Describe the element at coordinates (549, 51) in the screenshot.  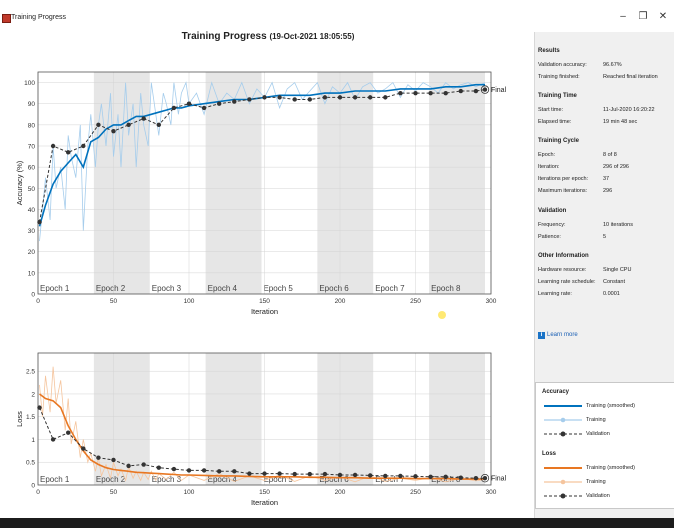
I see `results-heading: Results` at that location.